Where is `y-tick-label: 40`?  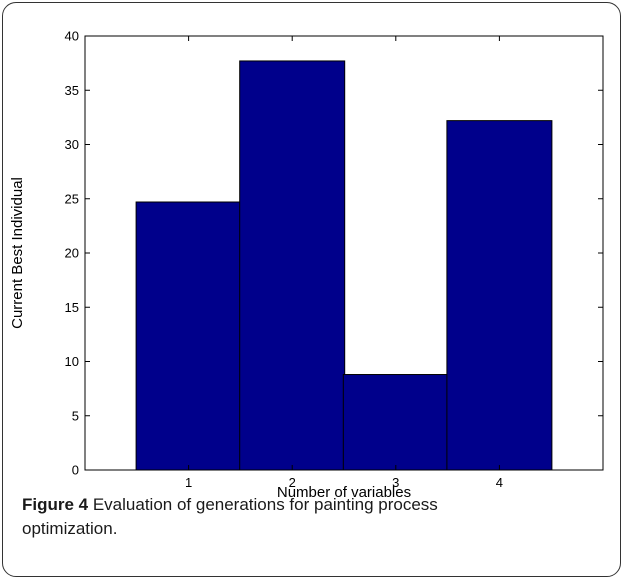
y-tick-label: 40 is located at coordinates (72, 36).